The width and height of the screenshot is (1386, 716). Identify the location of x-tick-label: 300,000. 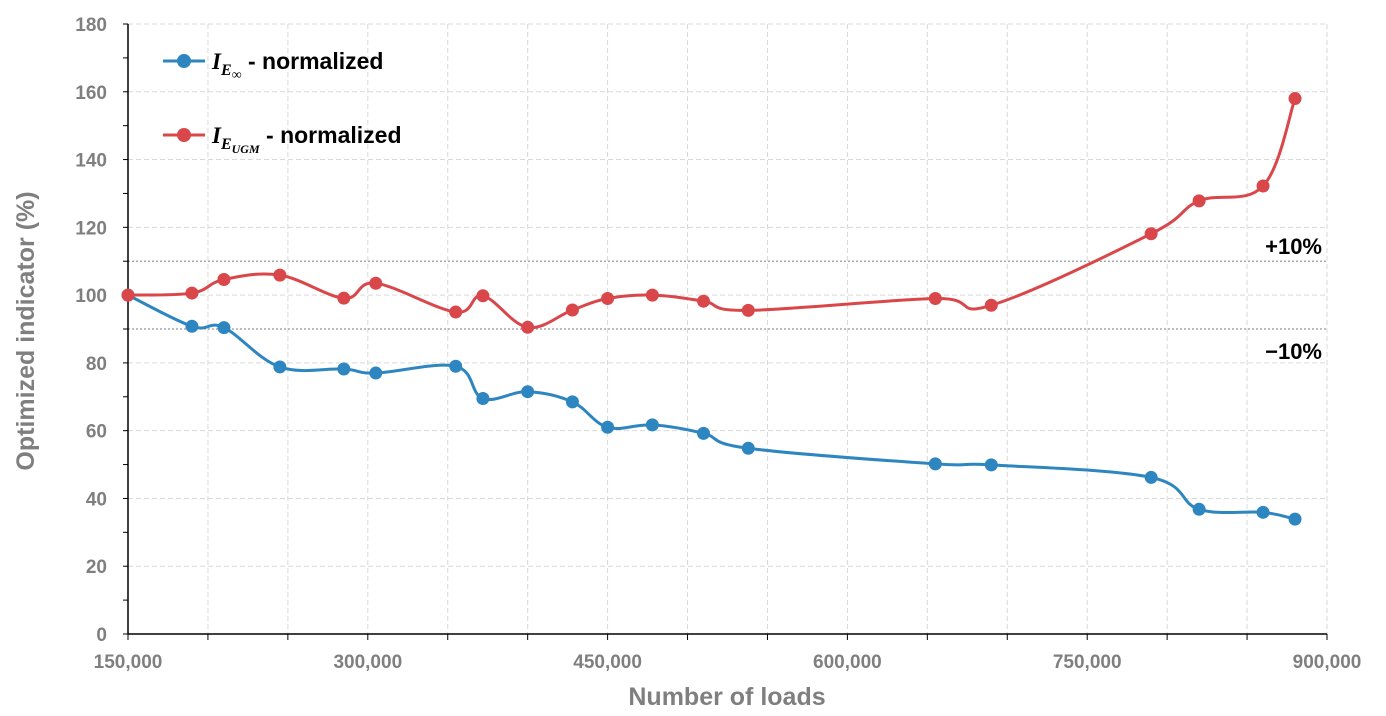
(367, 662).